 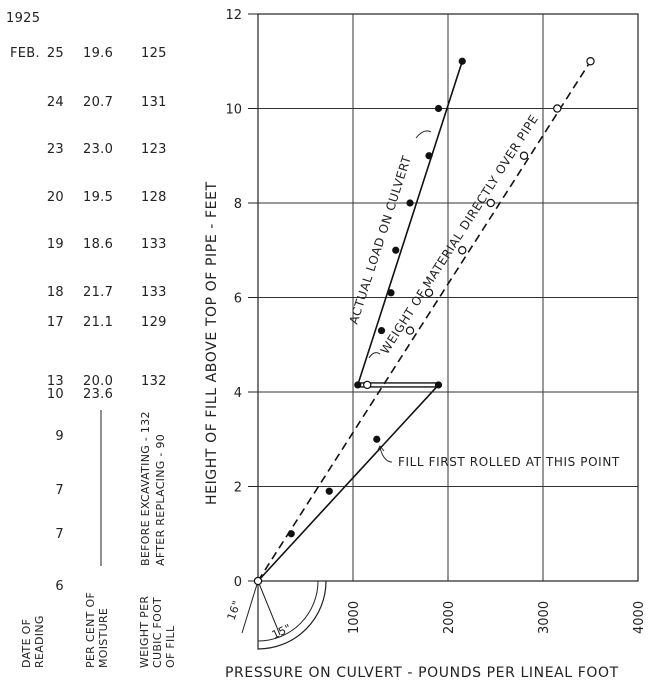 I want to click on table-date: 9, so click(x=59, y=436).